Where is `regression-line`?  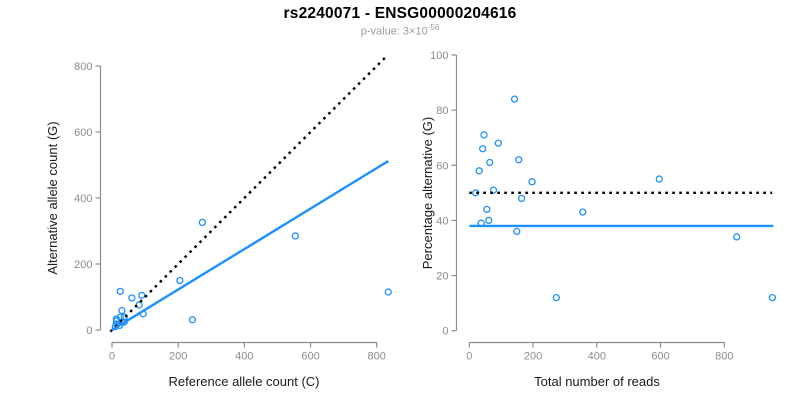 regression-line is located at coordinates (250, 246).